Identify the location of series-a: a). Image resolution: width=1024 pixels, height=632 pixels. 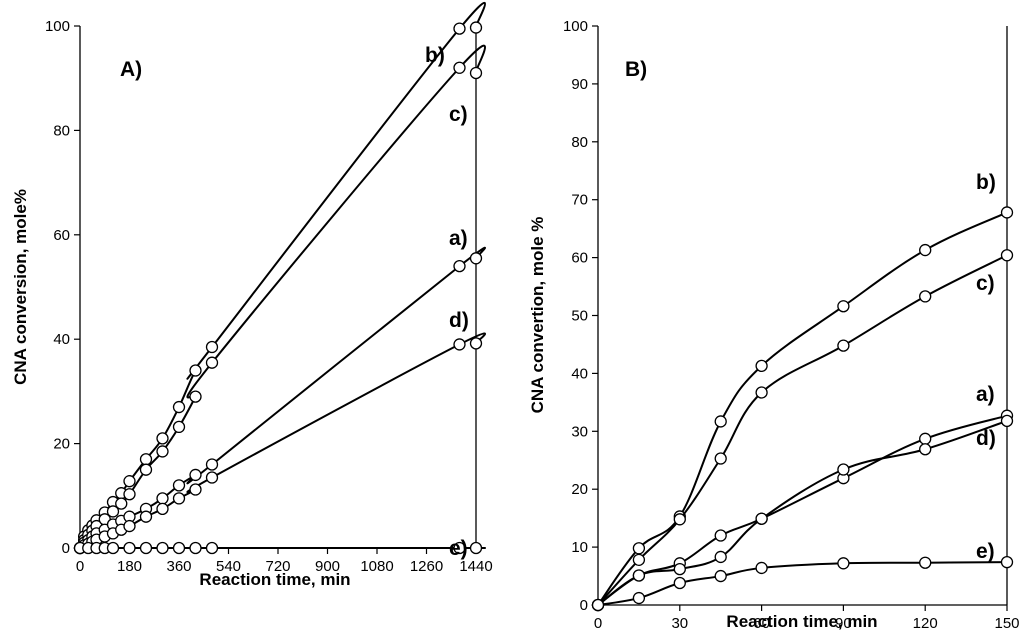
(802, 497).